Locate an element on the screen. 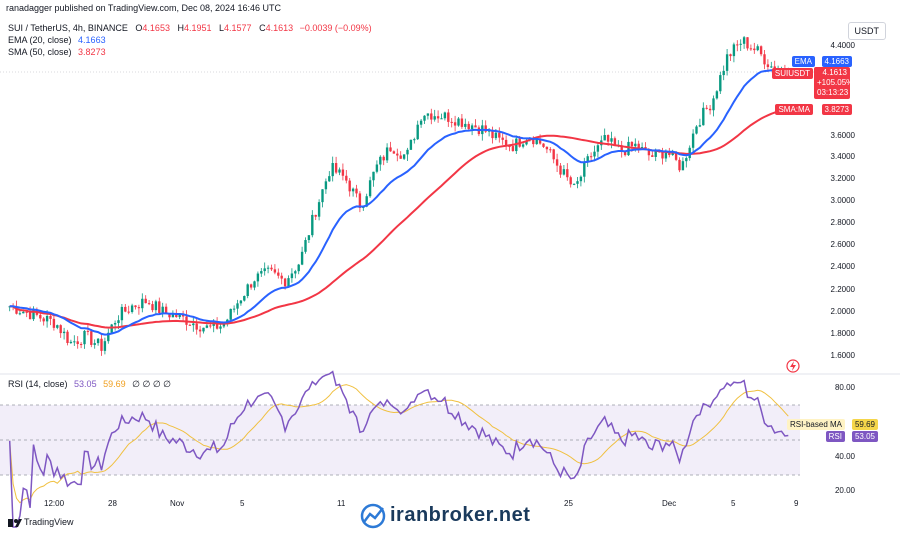 The image size is (900, 535). price-tick: 2.4000 is located at coordinates (842, 266).